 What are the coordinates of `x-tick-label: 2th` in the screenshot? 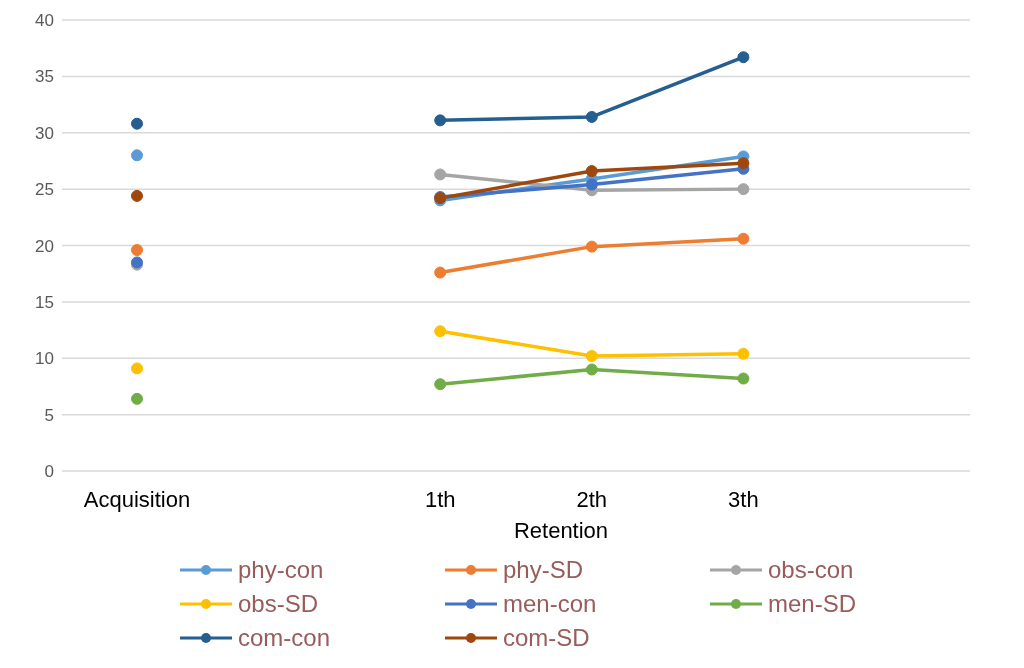 It's located at (592, 499).